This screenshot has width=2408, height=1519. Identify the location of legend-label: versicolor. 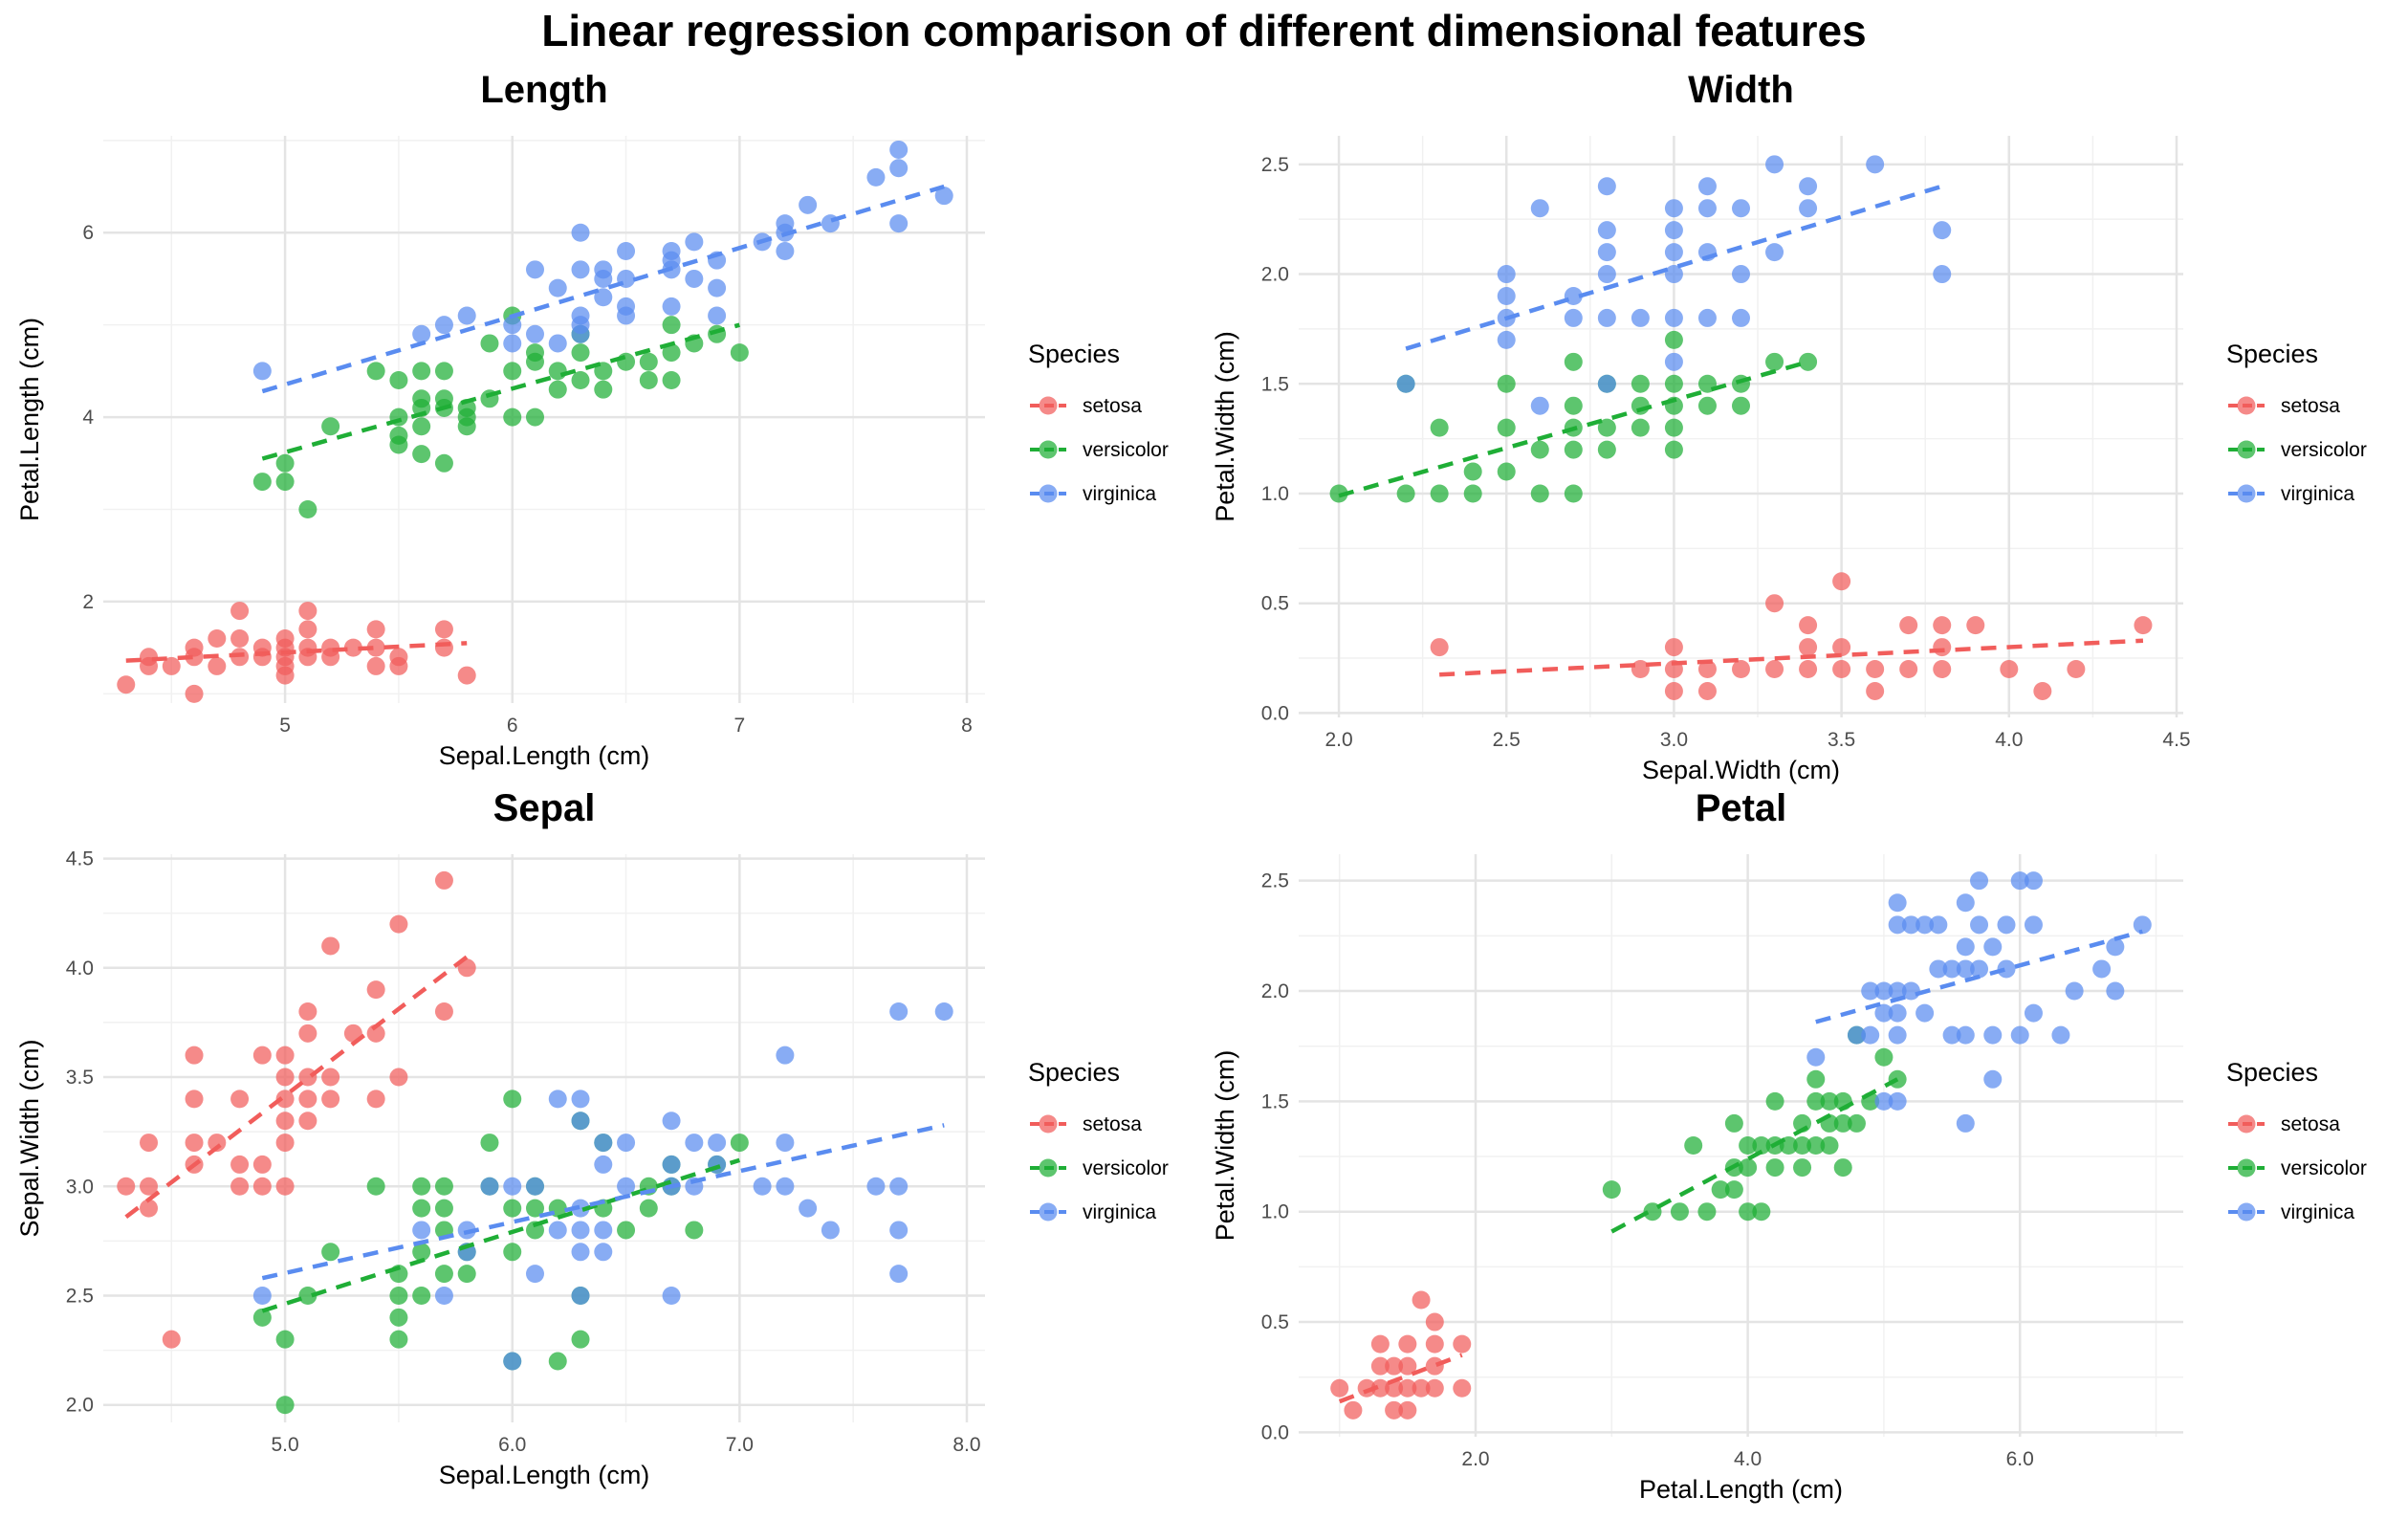
(1126, 1168).